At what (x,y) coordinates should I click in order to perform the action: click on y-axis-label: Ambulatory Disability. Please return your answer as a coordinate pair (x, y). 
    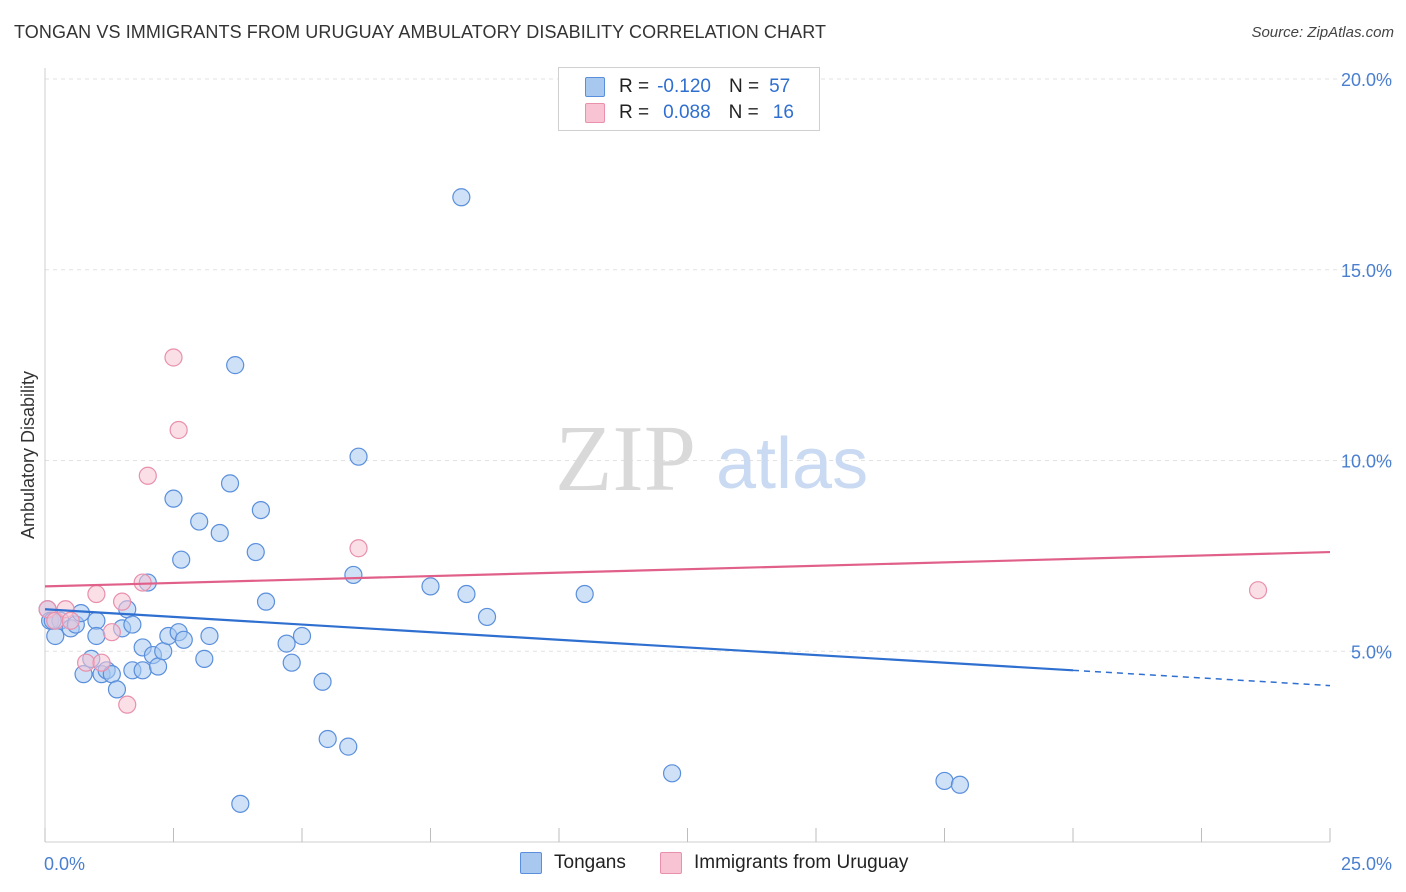
    Looking at the image, I should click on (28, 455).